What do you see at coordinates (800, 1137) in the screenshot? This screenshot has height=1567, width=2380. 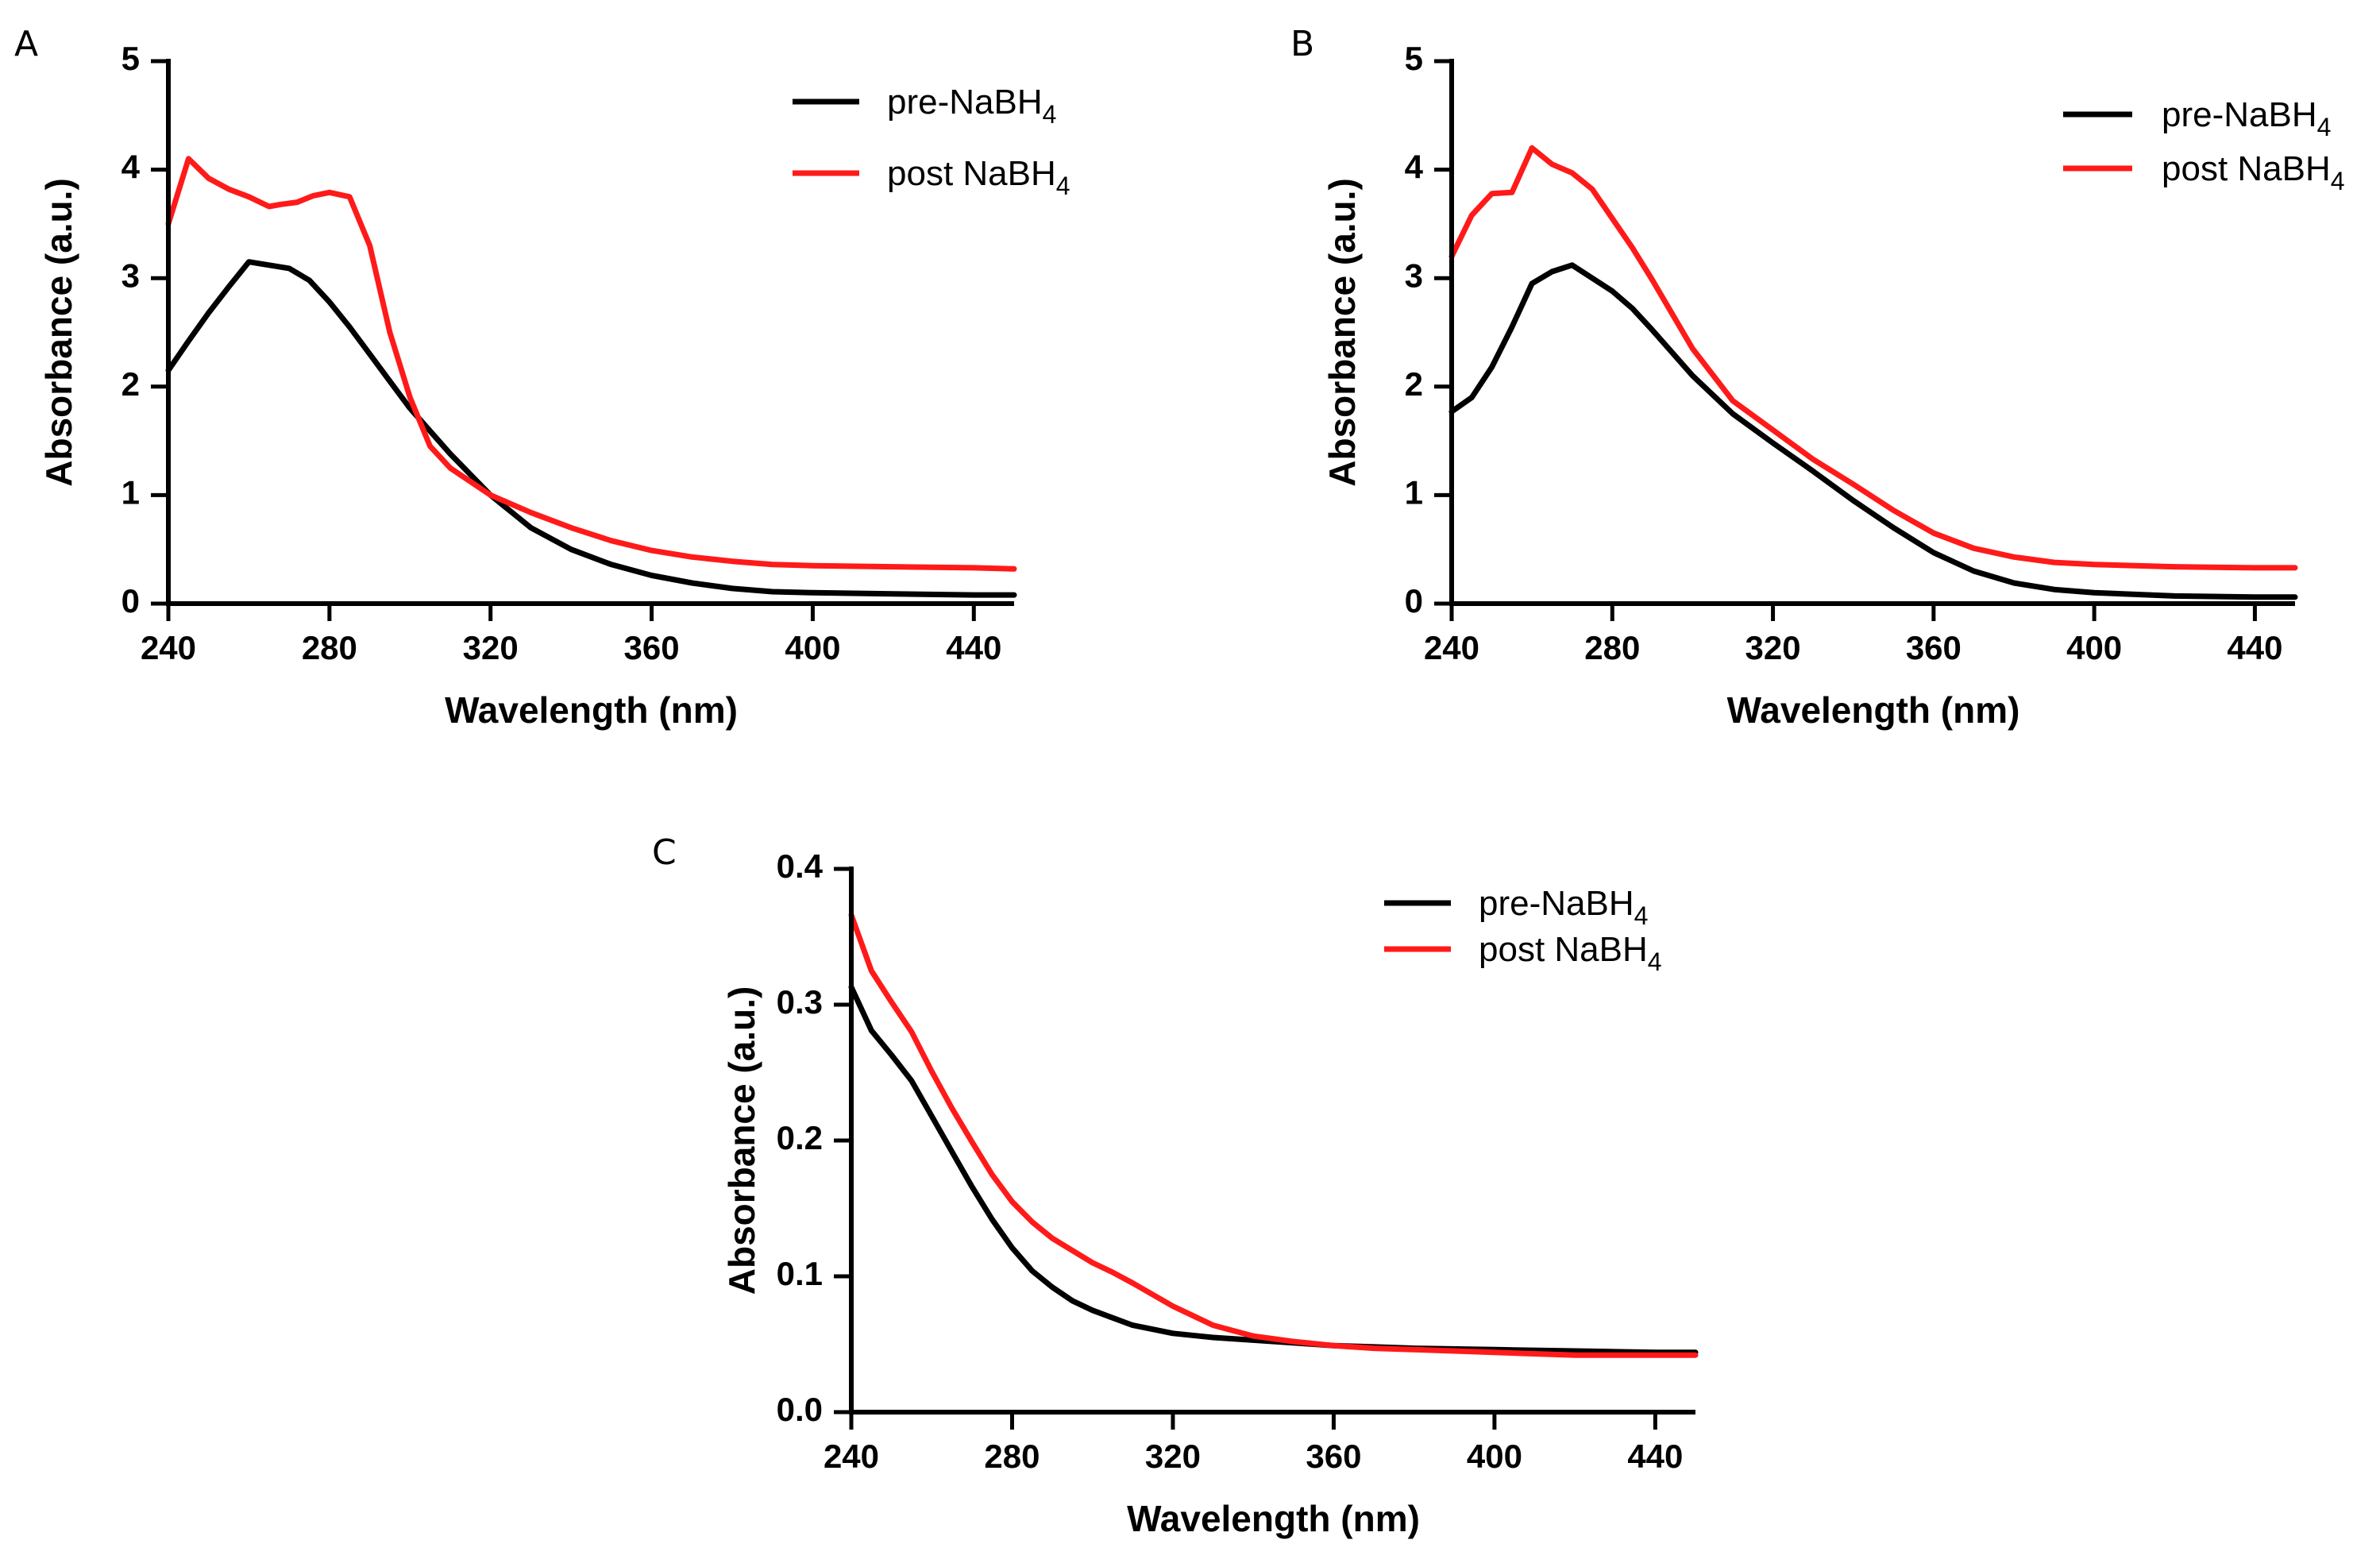 I see `y-tick-label: 0.2` at bounding box center [800, 1137].